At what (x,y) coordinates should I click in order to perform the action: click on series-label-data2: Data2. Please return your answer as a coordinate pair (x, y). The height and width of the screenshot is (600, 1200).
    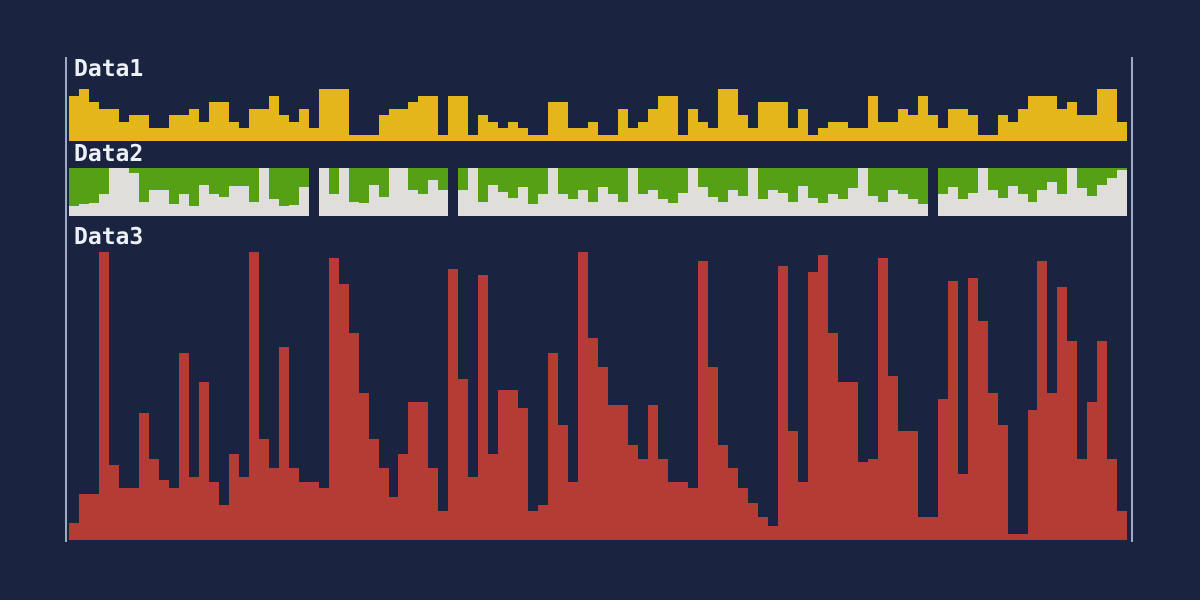
    Looking at the image, I should click on (109, 154).